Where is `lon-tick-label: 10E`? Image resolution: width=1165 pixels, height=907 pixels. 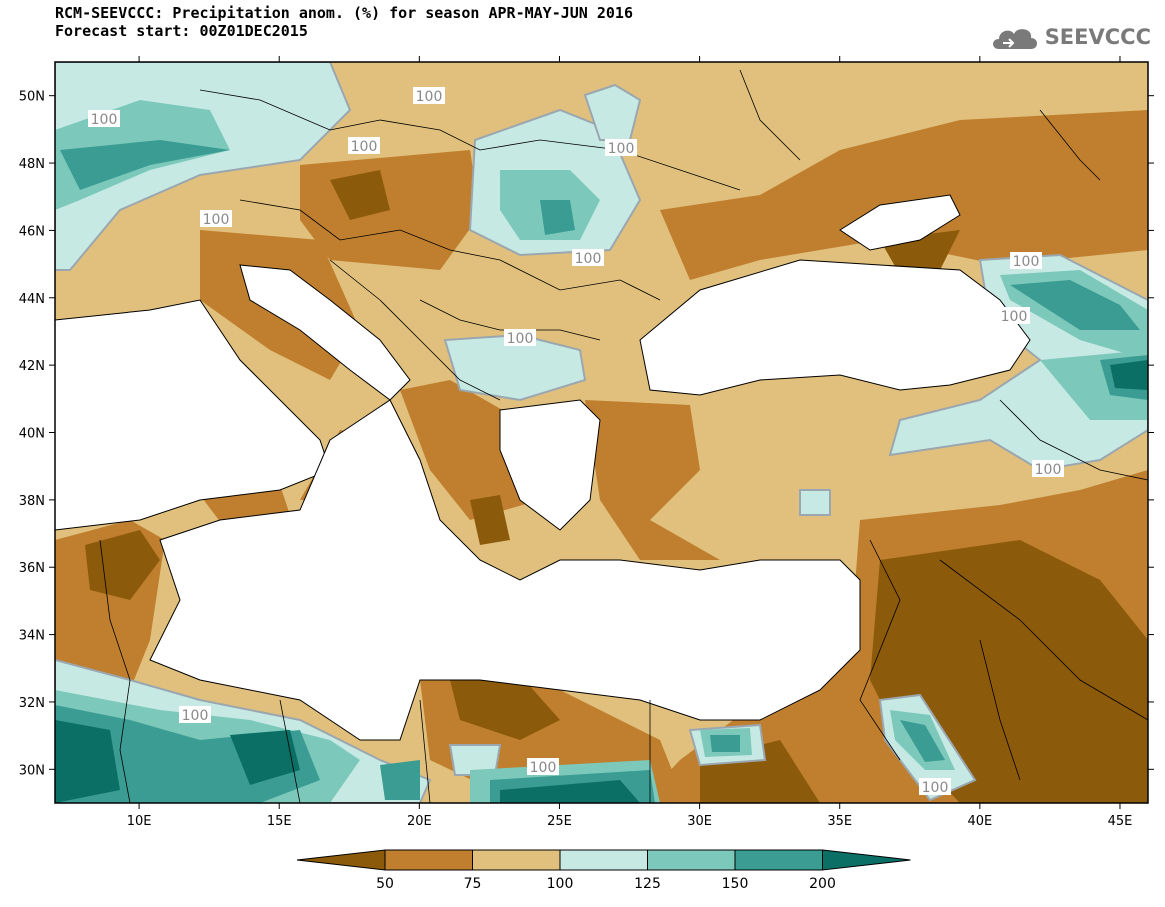
lon-tick-label: 10E is located at coordinates (139, 821).